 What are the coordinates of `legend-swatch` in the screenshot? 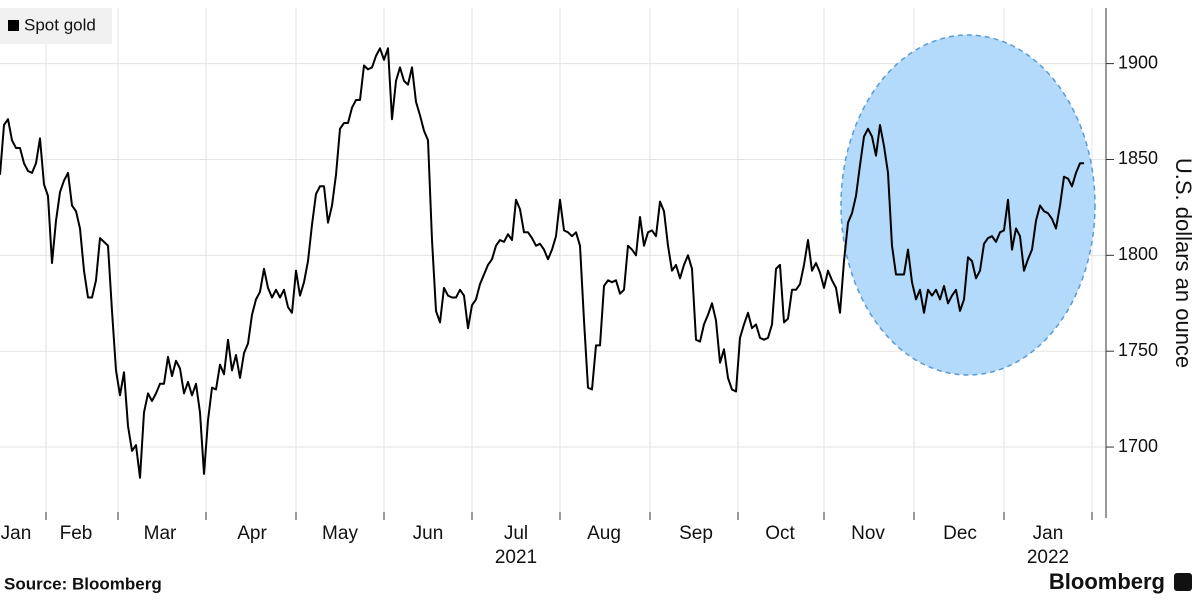 It's located at (13, 25).